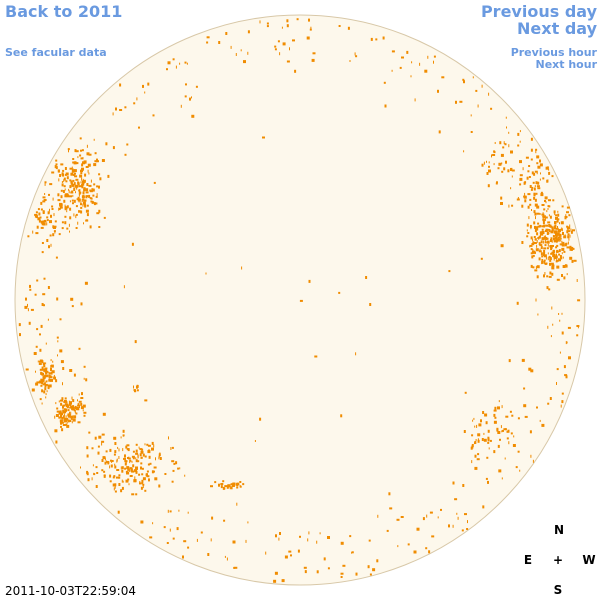 The width and height of the screenshot is (600, 600). Describe the element at coordinates (539, 11) in the screenshot. I see `previous-day-link: Previous day` at that location.